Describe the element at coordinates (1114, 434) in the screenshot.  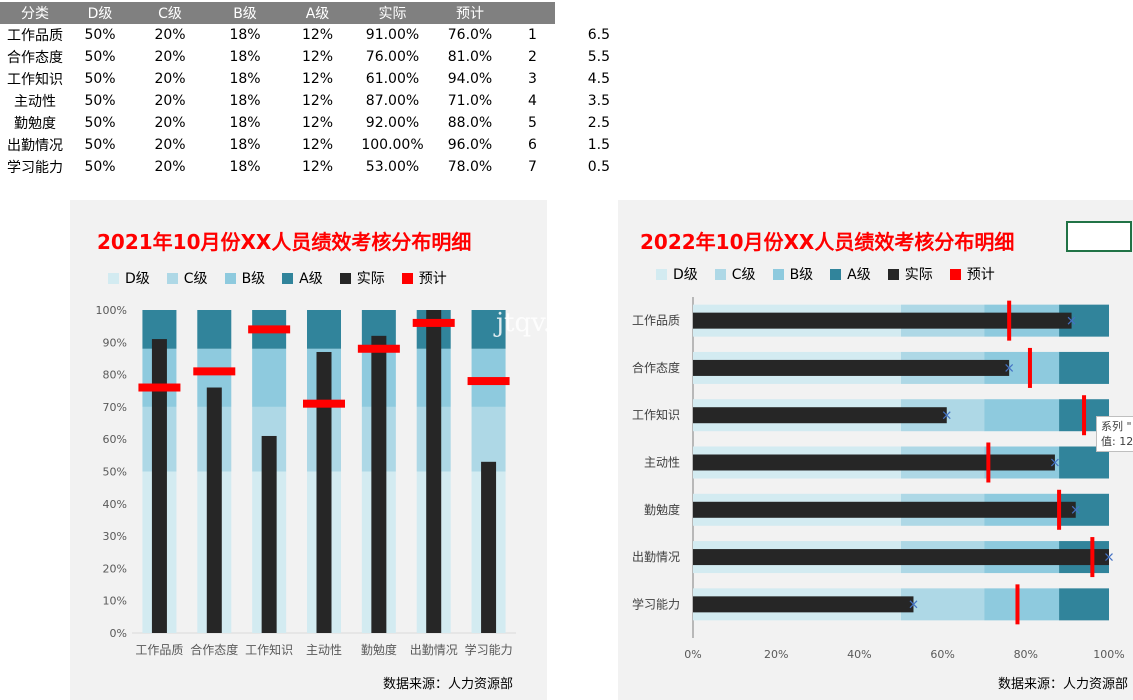
I see `chart-tooltip: 系列 " 值: 12` at that location.